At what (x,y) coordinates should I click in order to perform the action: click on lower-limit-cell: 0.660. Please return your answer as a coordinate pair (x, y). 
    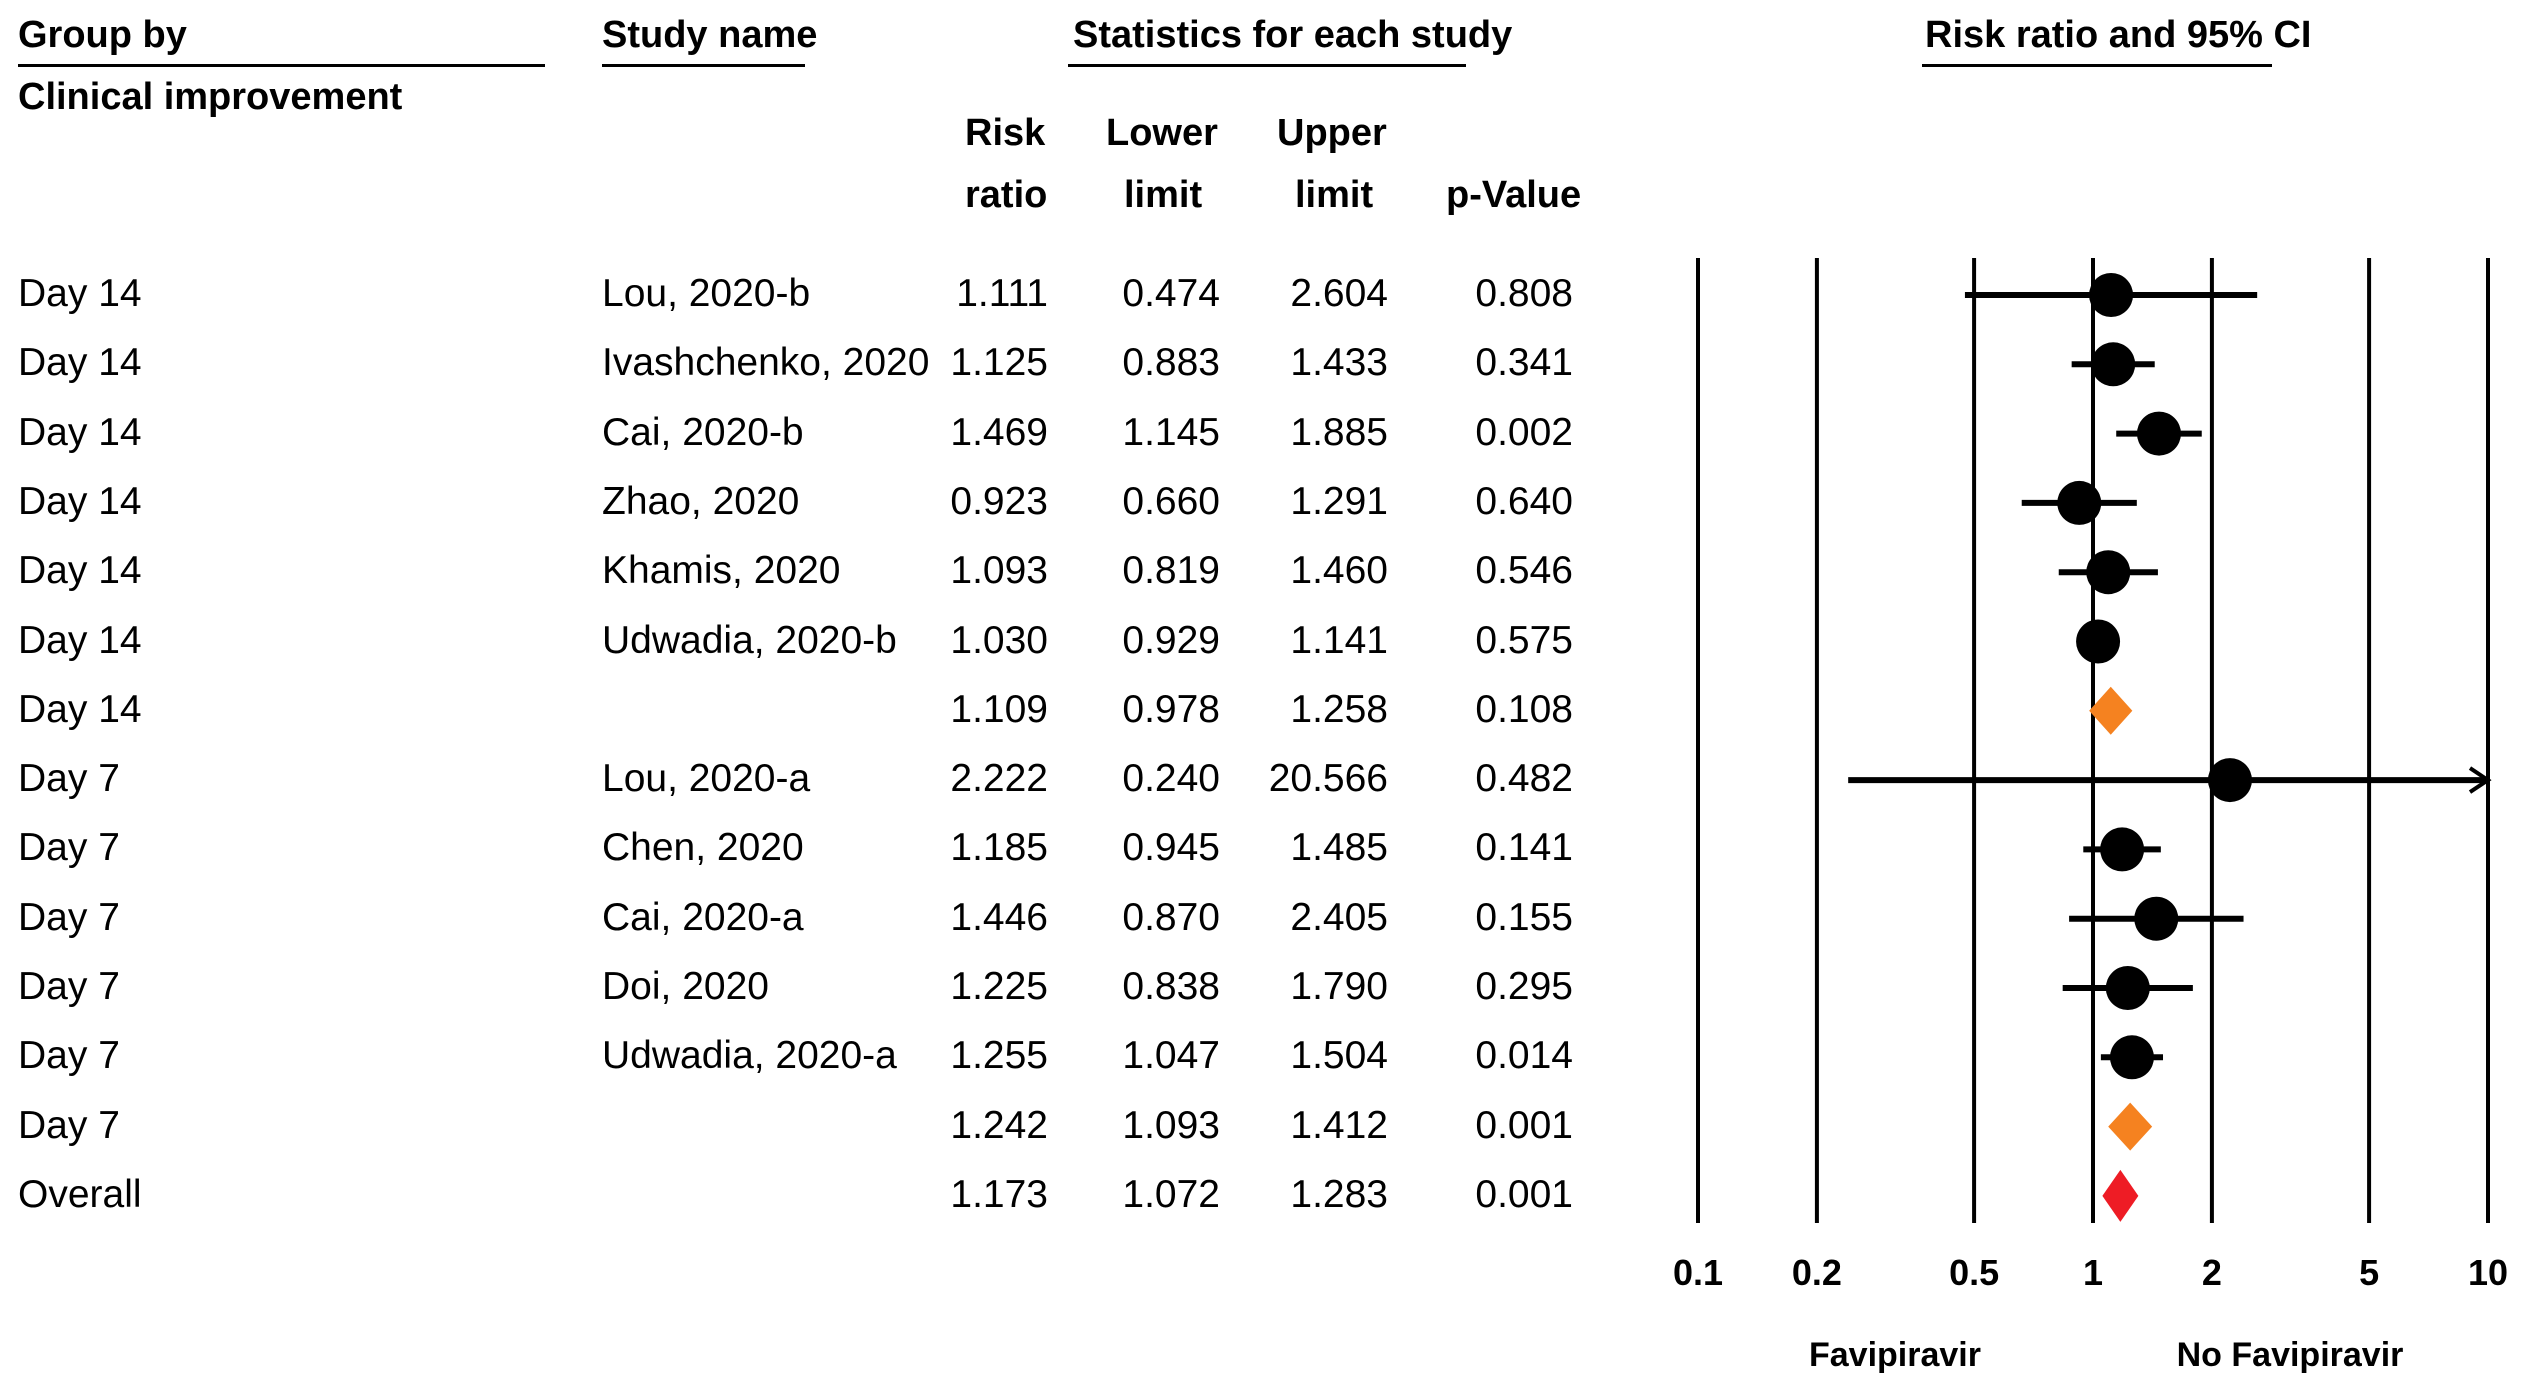
    Looking at the image, I should click on (1171, 501).